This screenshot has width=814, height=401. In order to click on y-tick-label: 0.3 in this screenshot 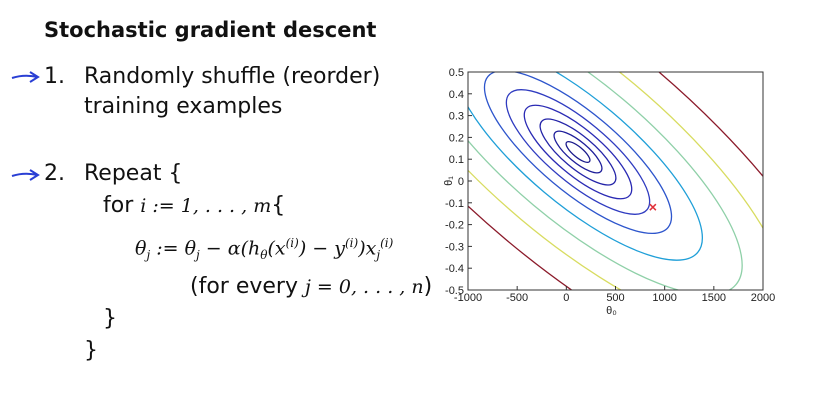, I will do `click(456, 117)`.